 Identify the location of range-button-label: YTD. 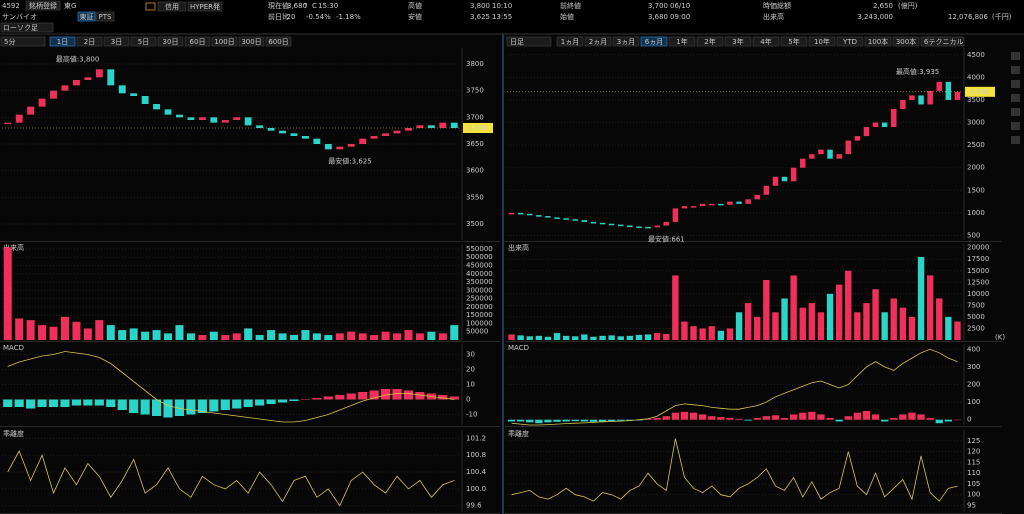
(849, 42).